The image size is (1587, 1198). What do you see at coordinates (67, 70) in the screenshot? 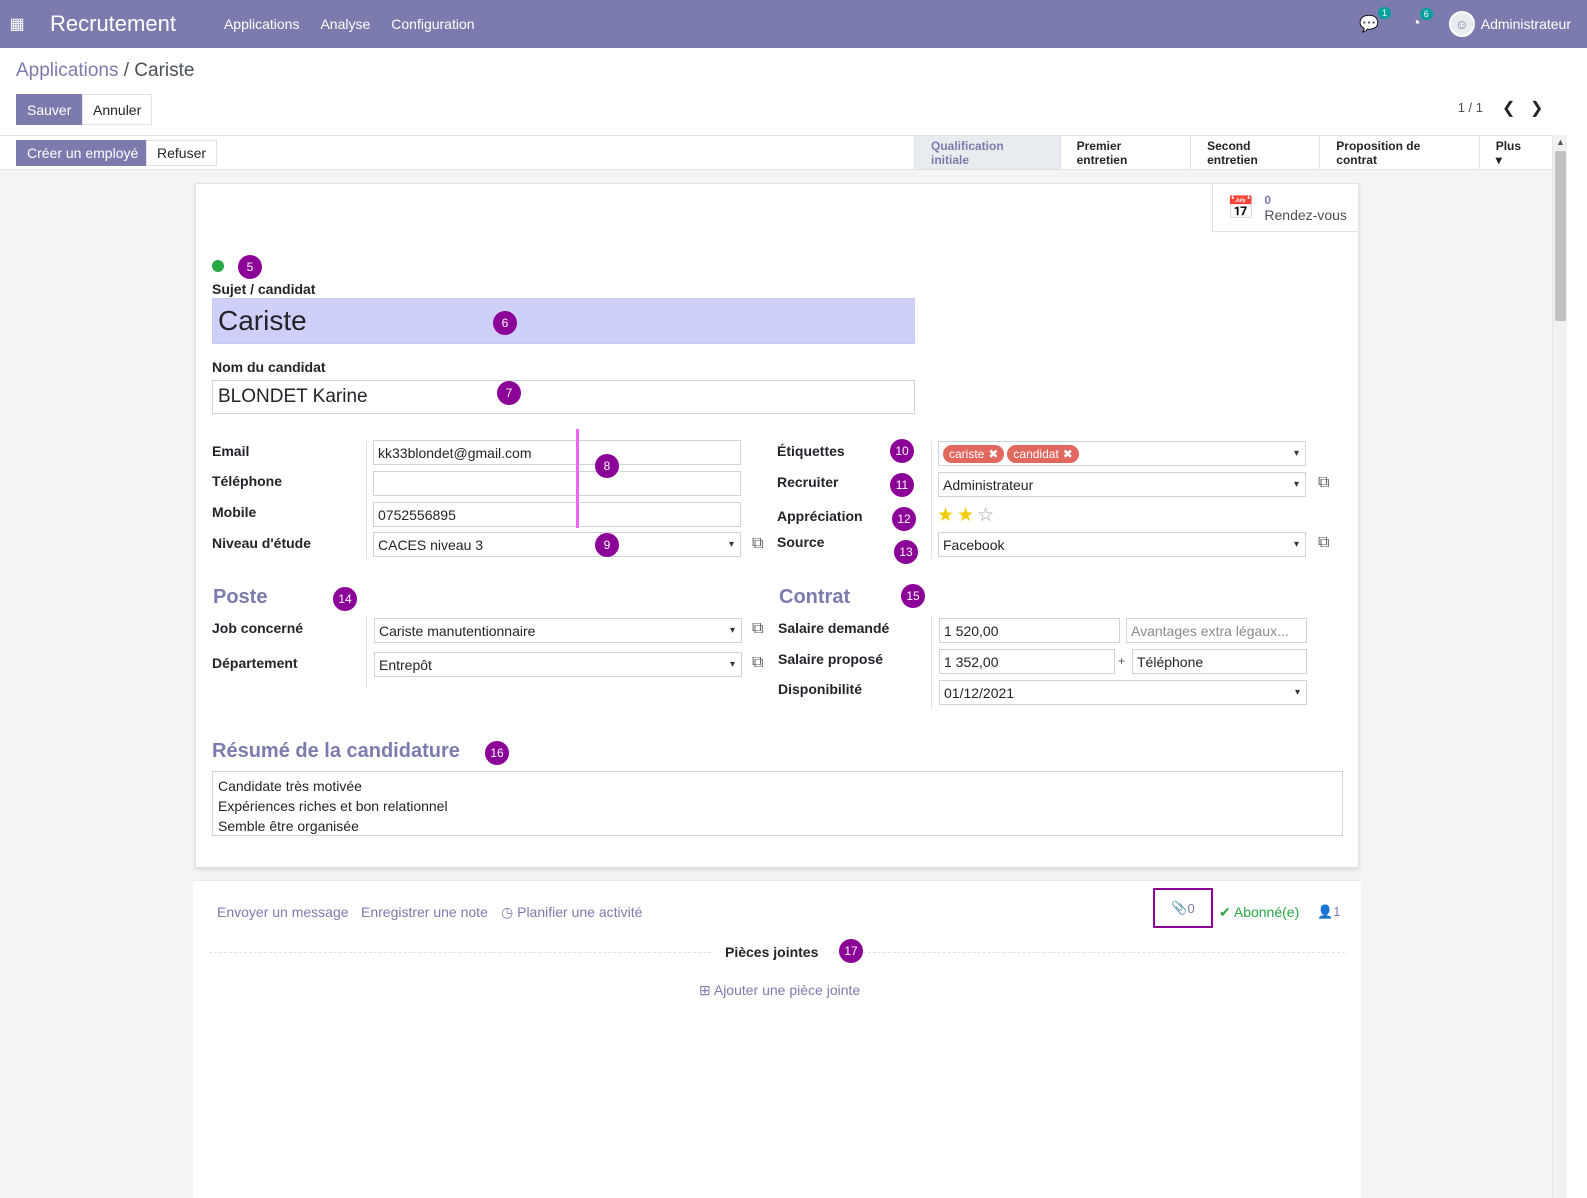
I see `breadcrumb-parent: Applications` at bounding box center [67, 70].